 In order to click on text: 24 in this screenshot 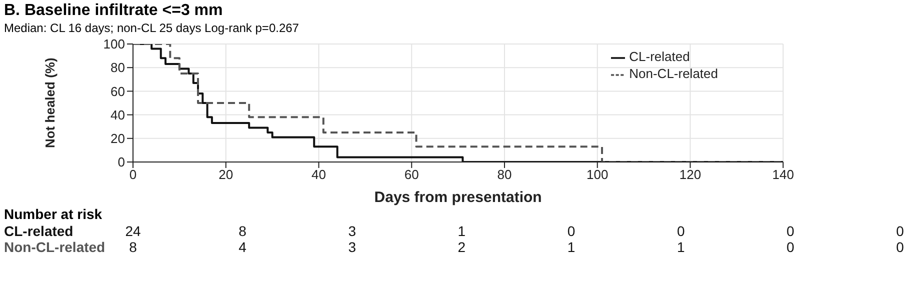, I will do `click(133, 231)`.